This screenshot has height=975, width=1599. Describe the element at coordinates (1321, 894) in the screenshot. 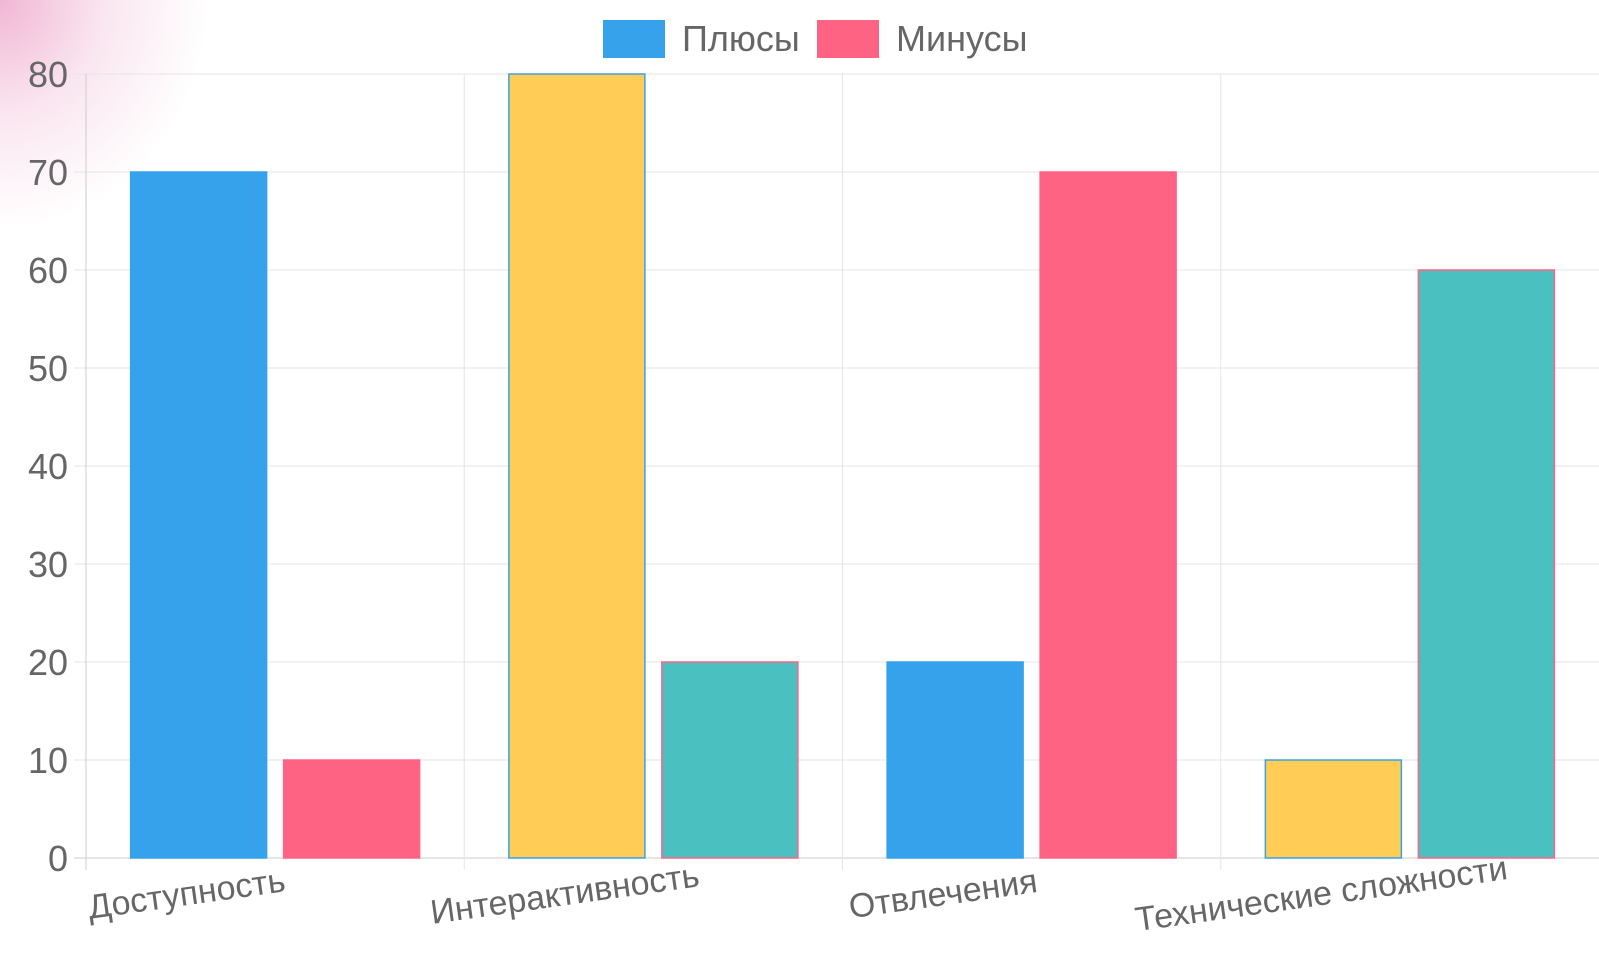

I see `x-tick-label-3: Технические сложности` at that location.